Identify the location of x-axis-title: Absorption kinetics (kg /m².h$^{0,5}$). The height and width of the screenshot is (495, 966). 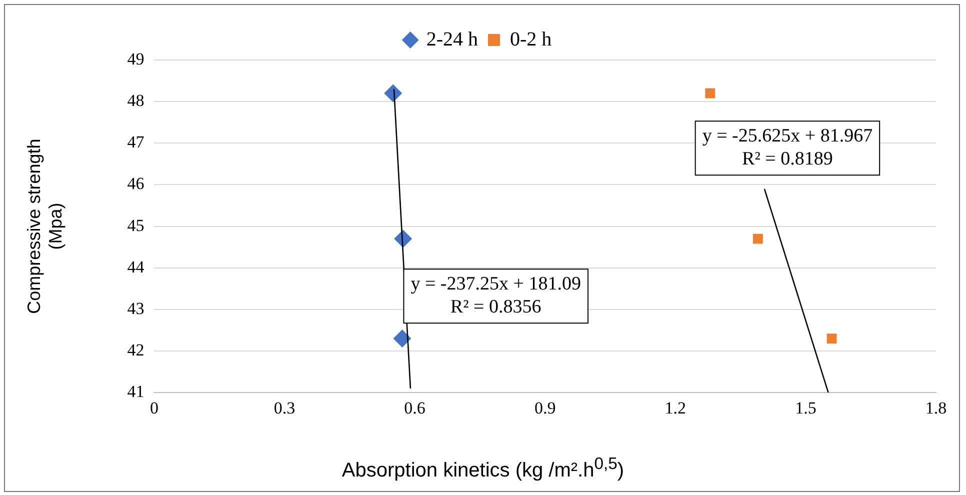
(483, 468).